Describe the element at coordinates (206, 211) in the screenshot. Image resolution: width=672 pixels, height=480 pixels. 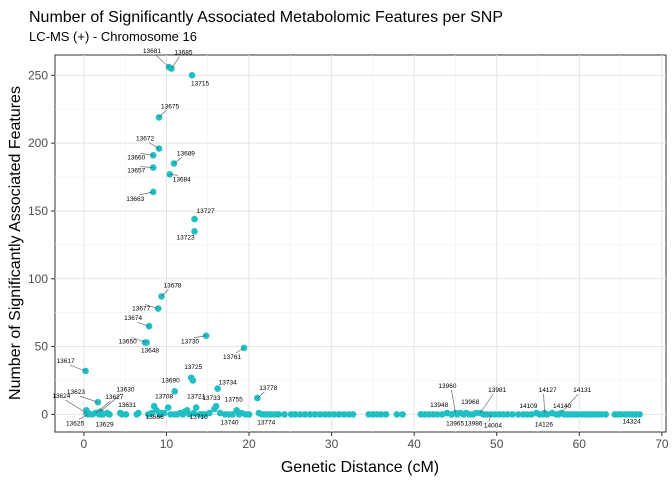
I see `point-label: 13727` at that location.